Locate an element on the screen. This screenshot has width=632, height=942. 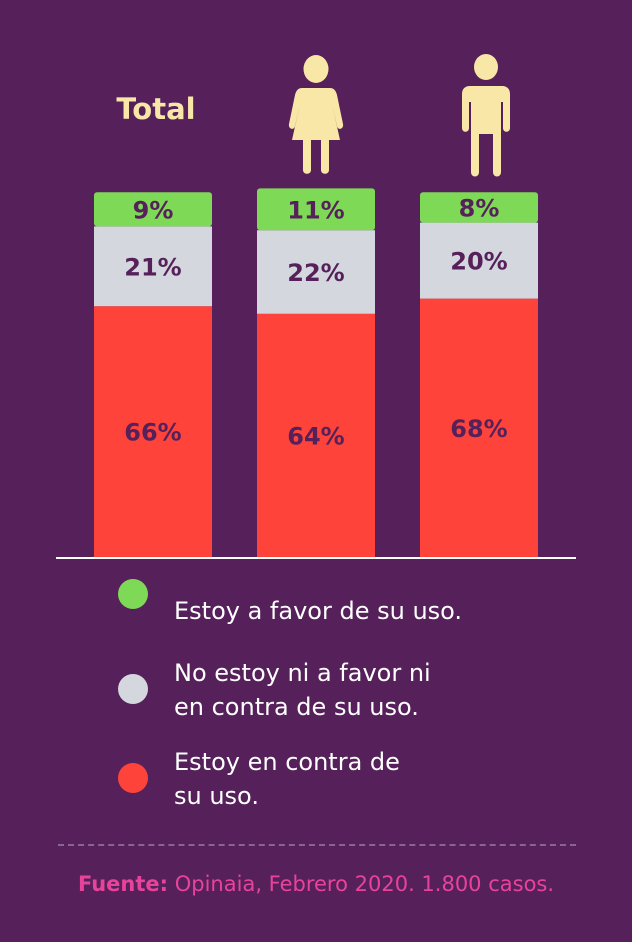
data-label-mujeres-0: 64% is located at coordinates (315, 436).